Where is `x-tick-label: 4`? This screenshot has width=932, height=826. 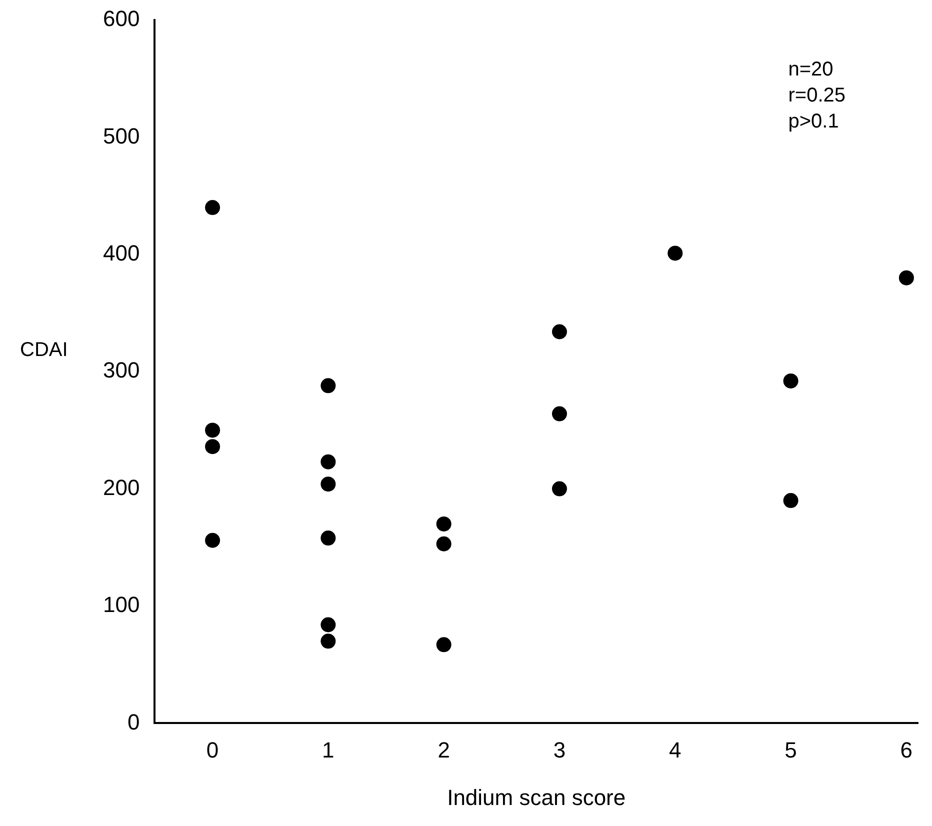 x-tick-label: 4 is located at coordinates (675, 749).